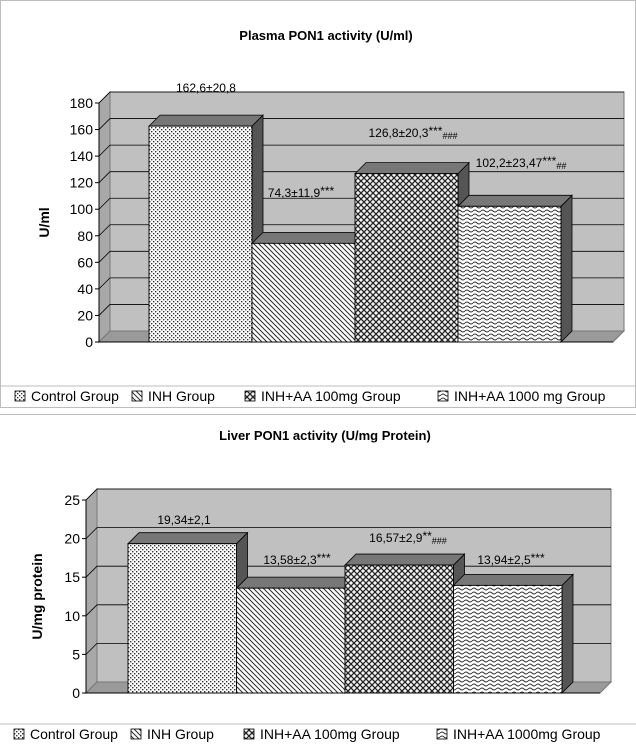 Image resolution: width=636 pixels, height=747 pixels. What do you see at coordinates (206, 88) in the screenshot?
I see `data-label: 162,6±20,8` at bounding box center [206, 88].